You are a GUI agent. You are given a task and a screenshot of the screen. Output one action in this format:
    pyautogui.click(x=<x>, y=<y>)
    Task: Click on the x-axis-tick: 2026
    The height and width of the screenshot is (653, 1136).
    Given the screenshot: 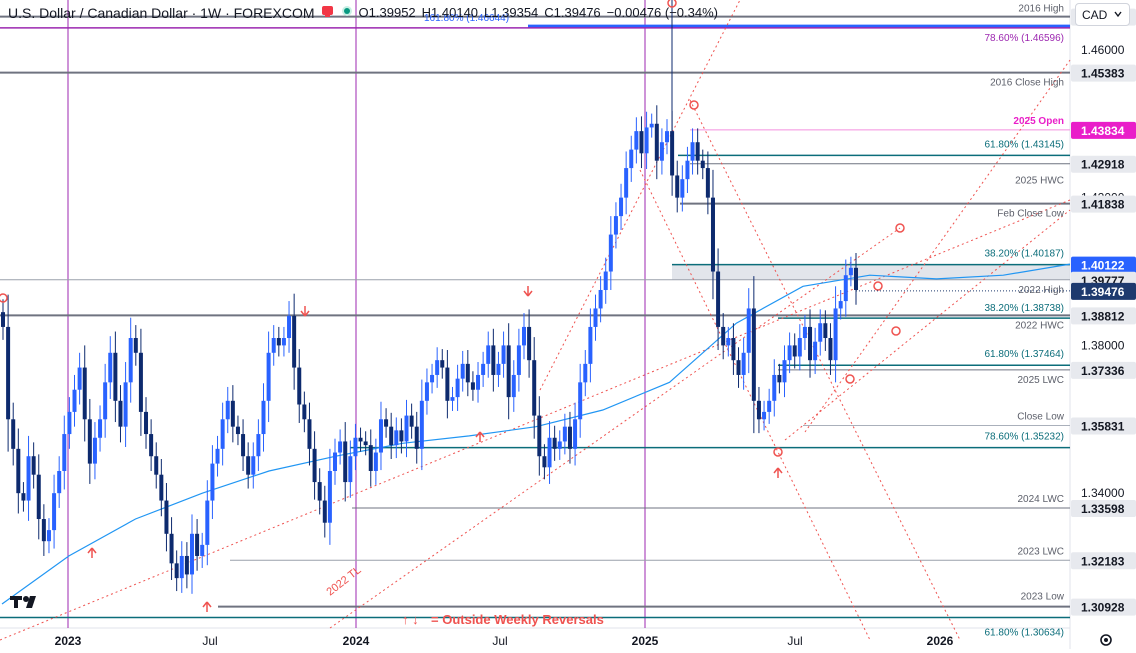 What is the action you would take?
    pyautogui.click(x=940, y=641)
    